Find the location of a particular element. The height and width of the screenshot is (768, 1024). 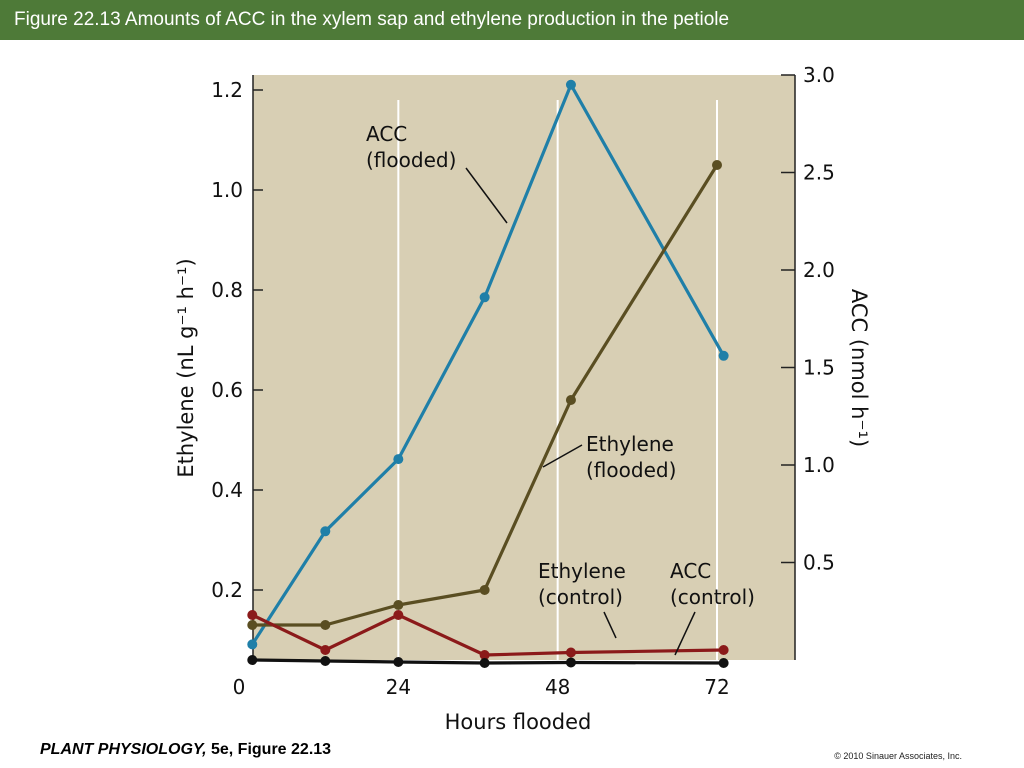

x-axis-title: Hours flooded is located at coordinates (518, 722).